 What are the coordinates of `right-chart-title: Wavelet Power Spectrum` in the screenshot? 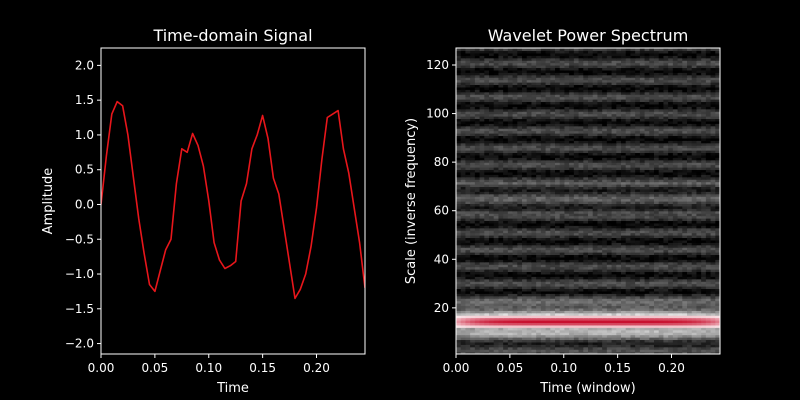 It's located at (588, 35).